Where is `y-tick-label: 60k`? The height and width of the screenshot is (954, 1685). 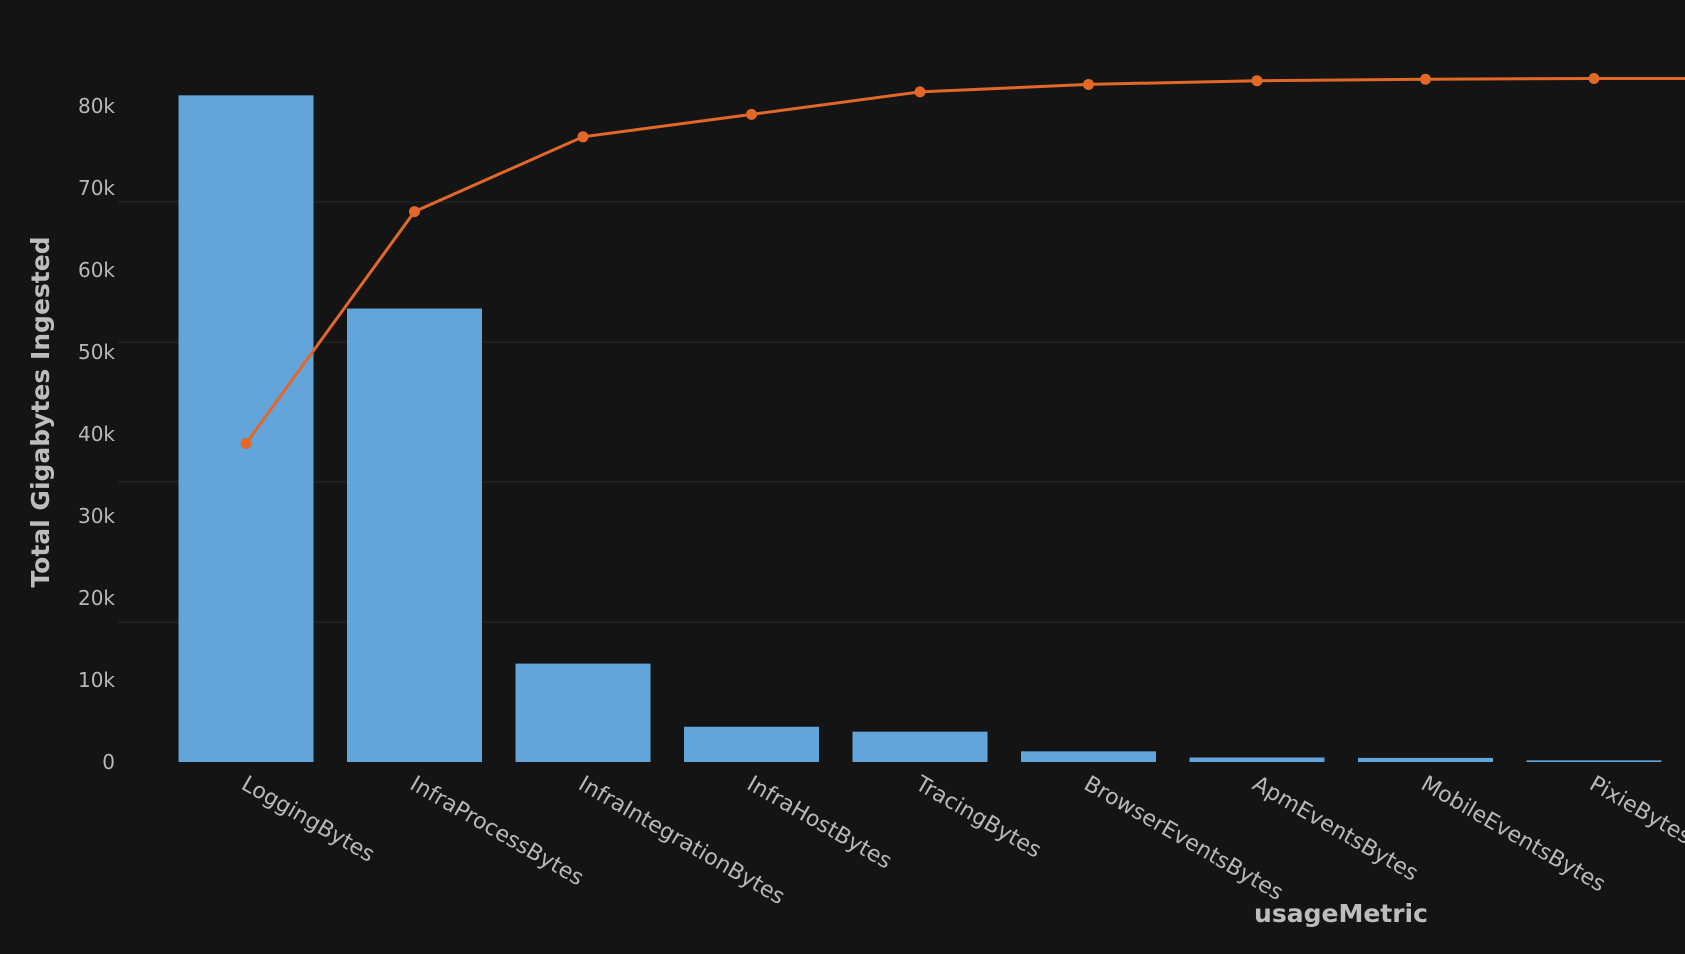 y-tick-label: 60k is located at coordinates (96, 270).